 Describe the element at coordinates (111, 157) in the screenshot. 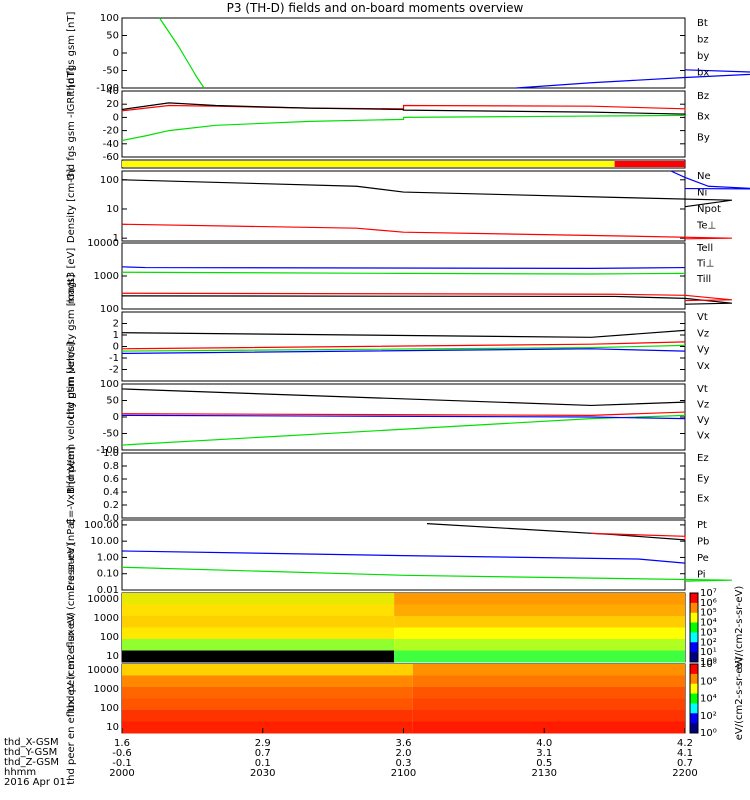

I see `y-tick-label: -60` at that location.